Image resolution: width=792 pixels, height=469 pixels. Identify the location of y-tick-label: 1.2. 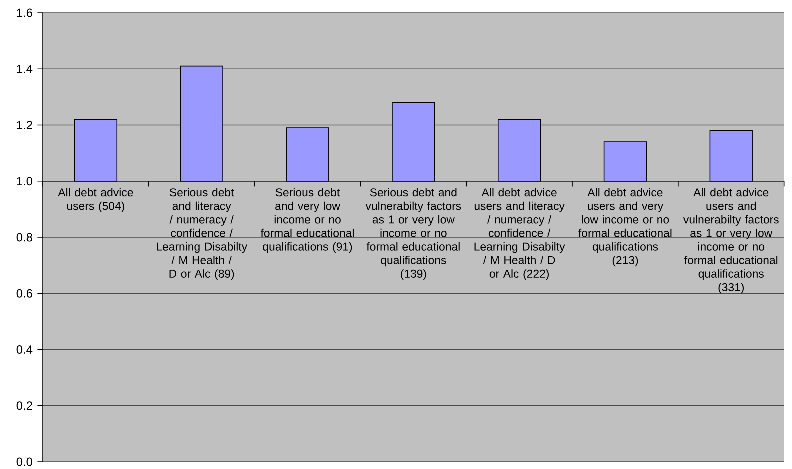
(24, 125).